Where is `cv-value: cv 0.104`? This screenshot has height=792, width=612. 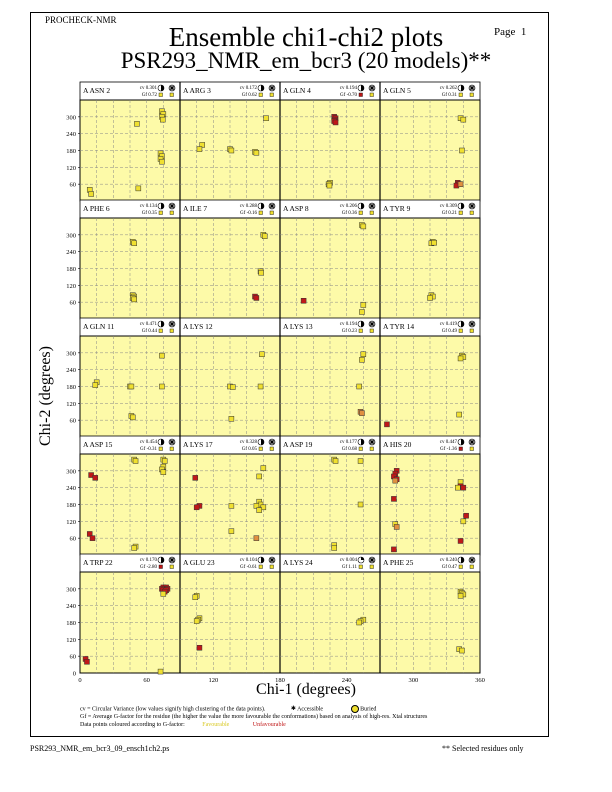 cv-value: cv 0.104 is located at coordinates (249, 560).